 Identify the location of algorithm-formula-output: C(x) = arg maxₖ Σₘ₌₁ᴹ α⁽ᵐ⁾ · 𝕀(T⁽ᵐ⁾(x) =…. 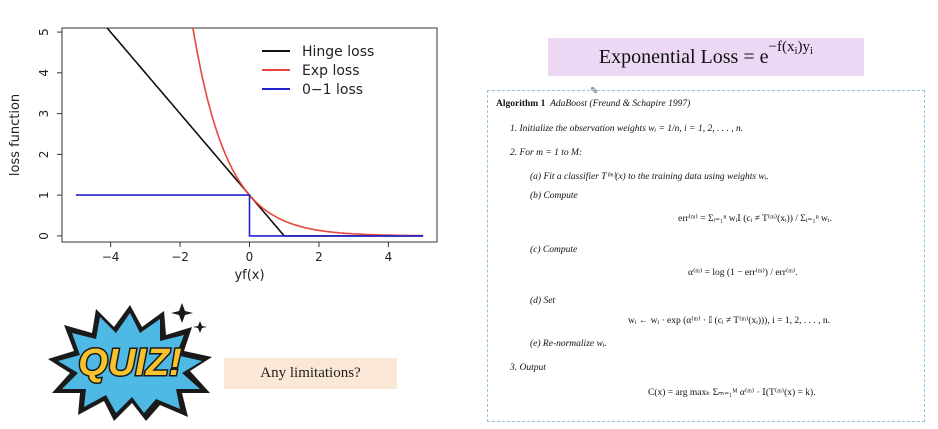
(732, 393).